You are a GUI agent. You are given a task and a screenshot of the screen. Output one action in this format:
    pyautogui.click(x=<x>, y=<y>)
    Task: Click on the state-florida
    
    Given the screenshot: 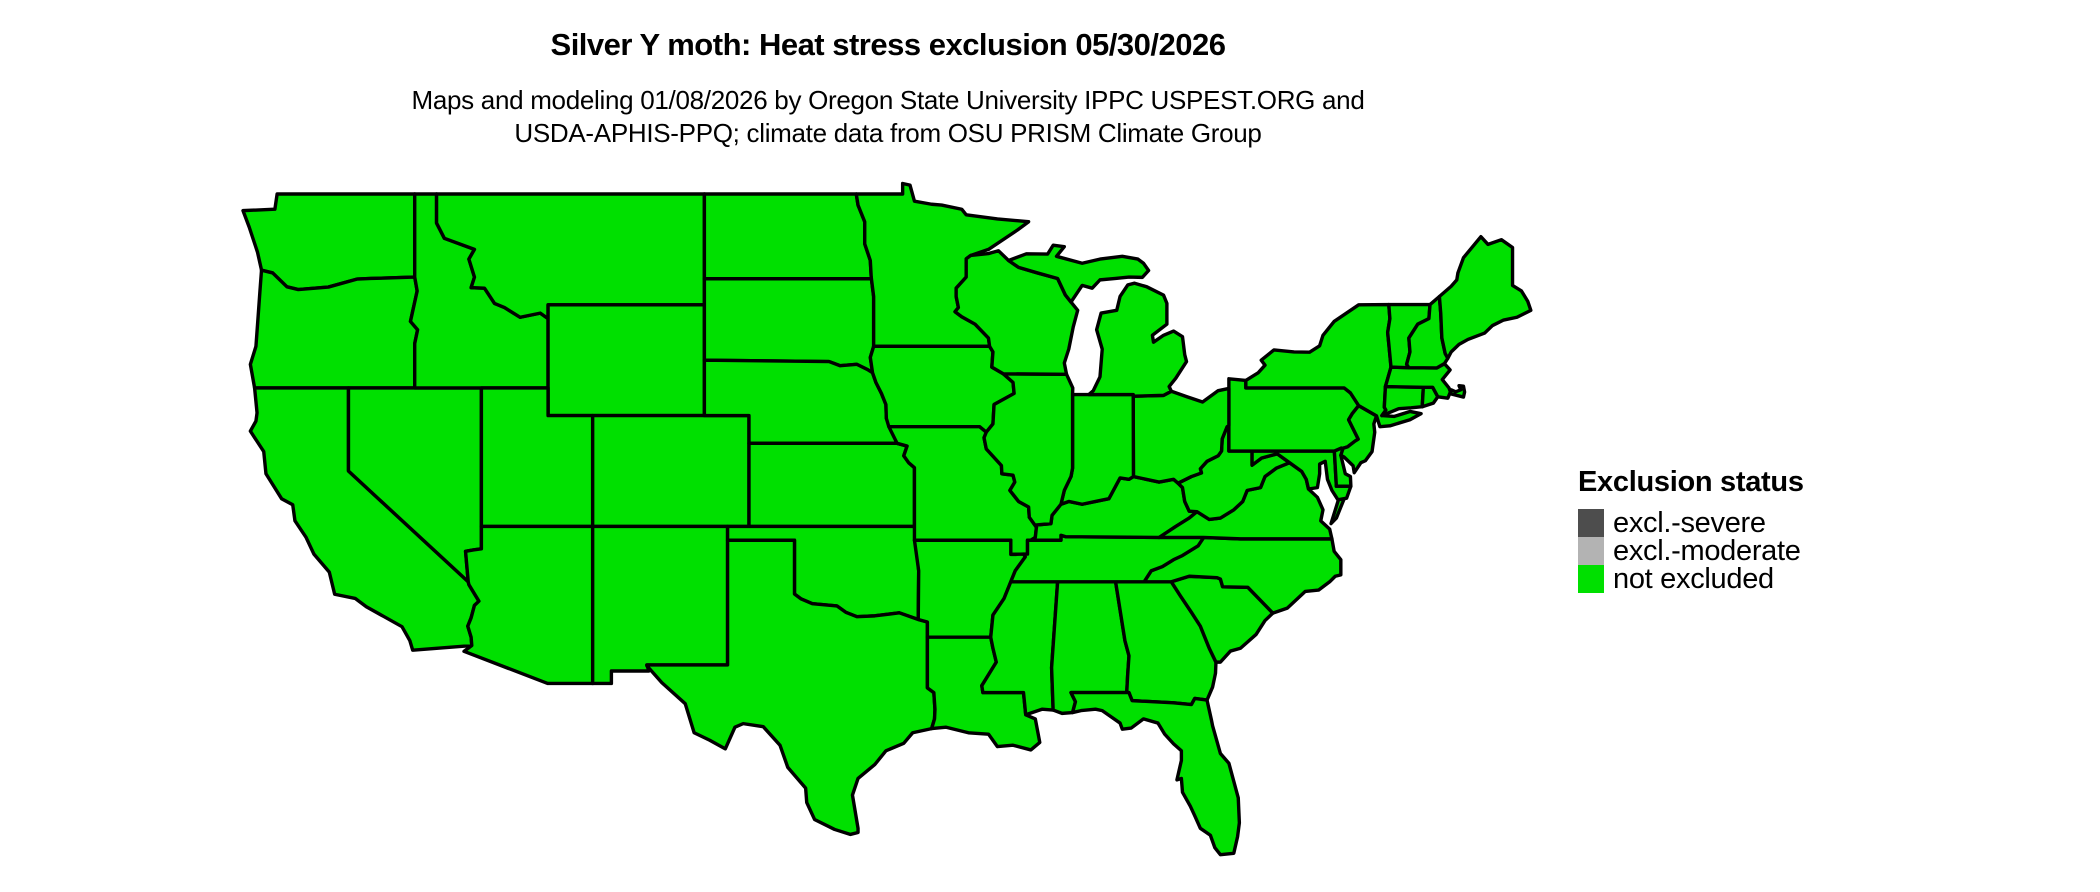 What is the action you would take?
    pyautogui.click(x=1155, y=774)
    